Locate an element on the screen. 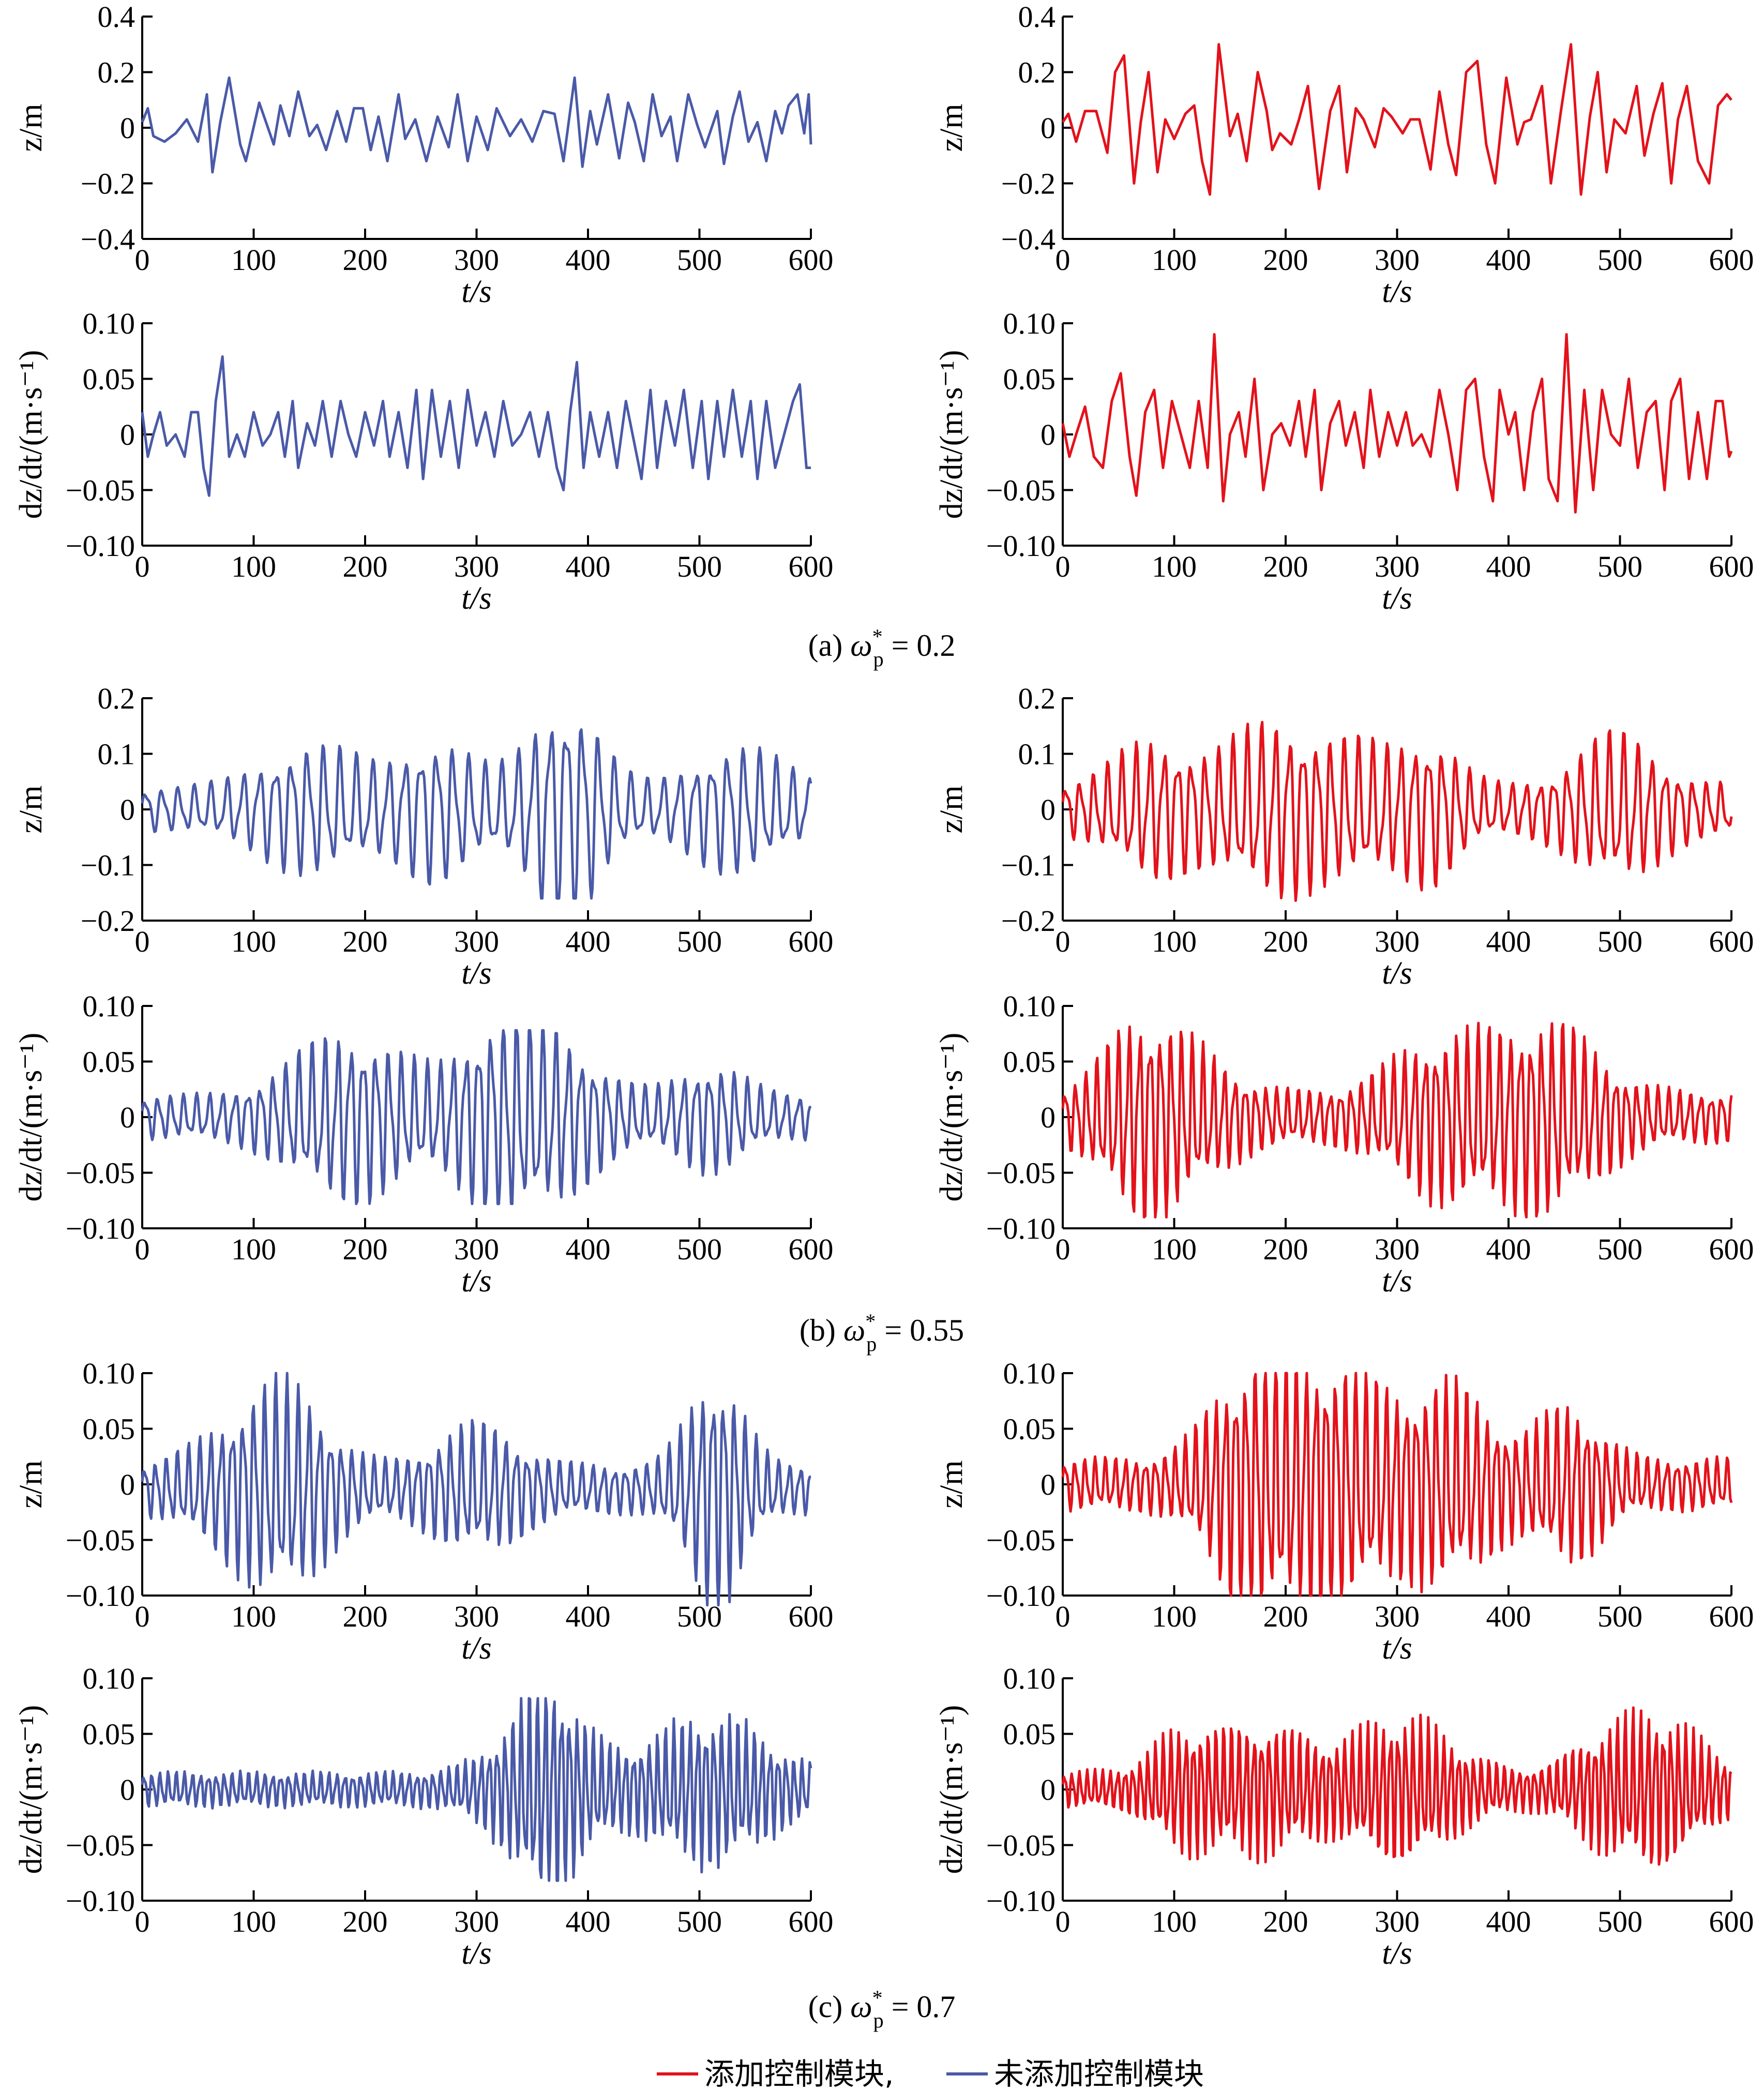  panel-r5-c0-x-tick-label: 200 is located at coordinates (365, 1922).